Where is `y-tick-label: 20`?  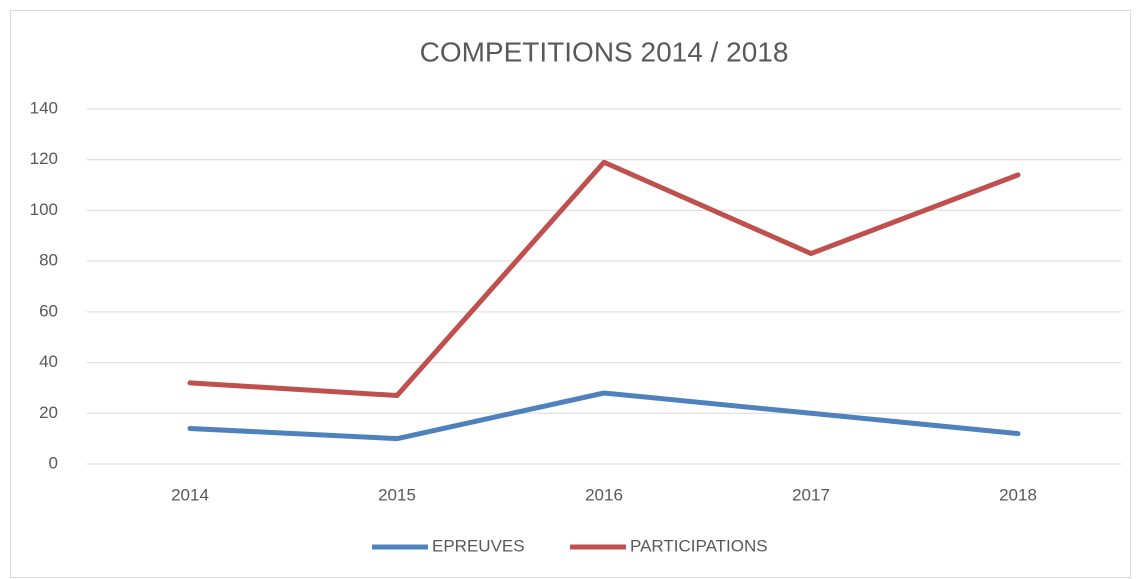 y-tick-label: 20 is located at coordinates (48, 412).